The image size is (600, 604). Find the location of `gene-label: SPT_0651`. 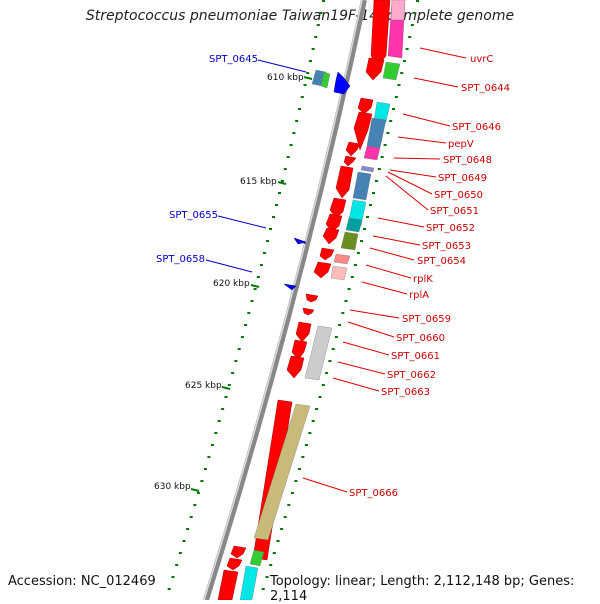

gene-label: SPT_0651 is located at coordinates (454, 211).